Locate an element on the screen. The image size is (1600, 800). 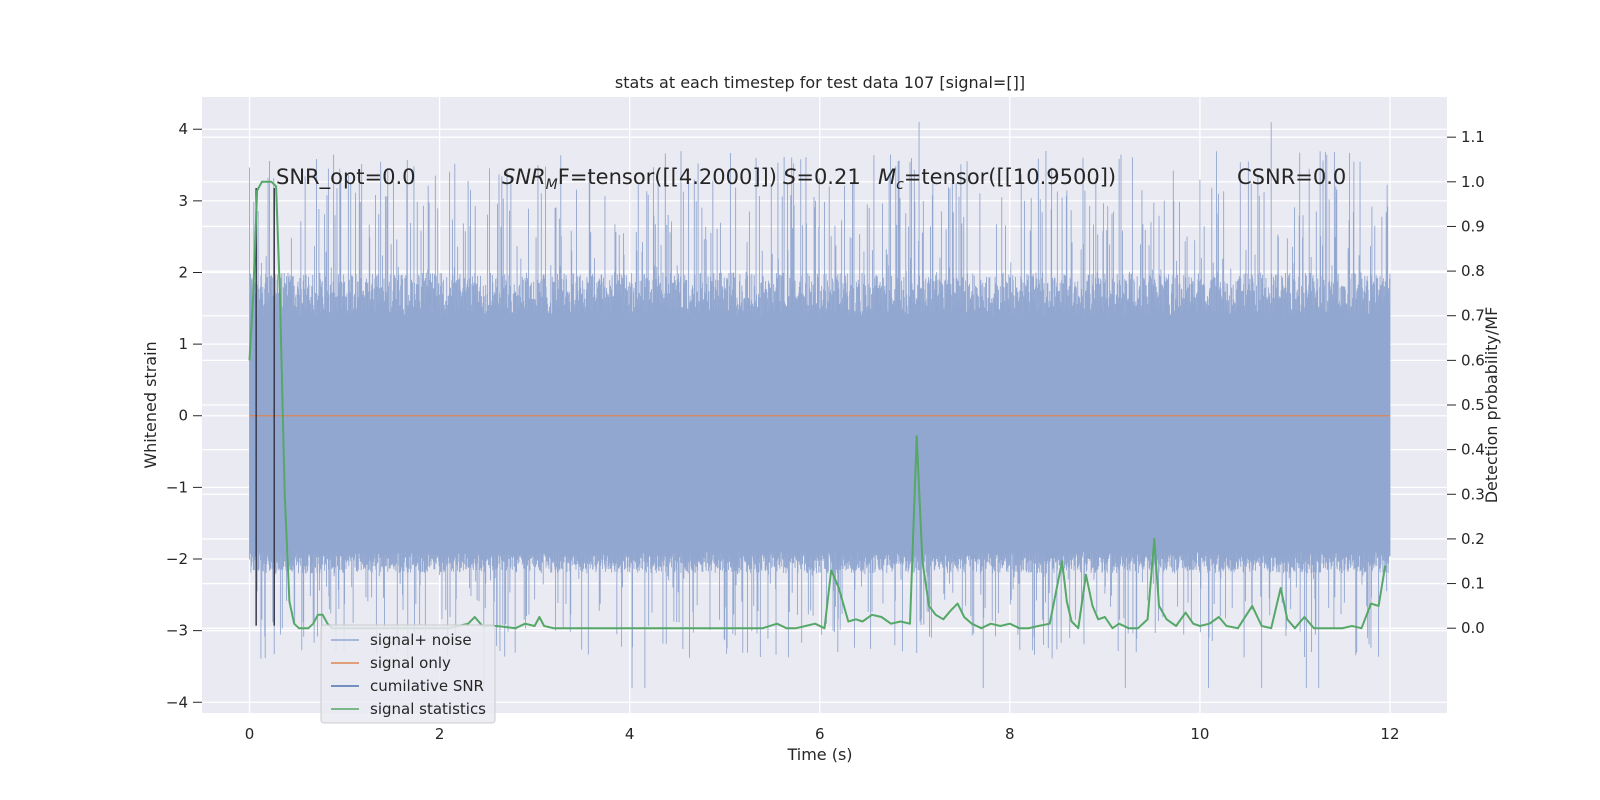
snr-mf-value: F=tensor([[4.2000]]) is located at coordinates (667, 177).